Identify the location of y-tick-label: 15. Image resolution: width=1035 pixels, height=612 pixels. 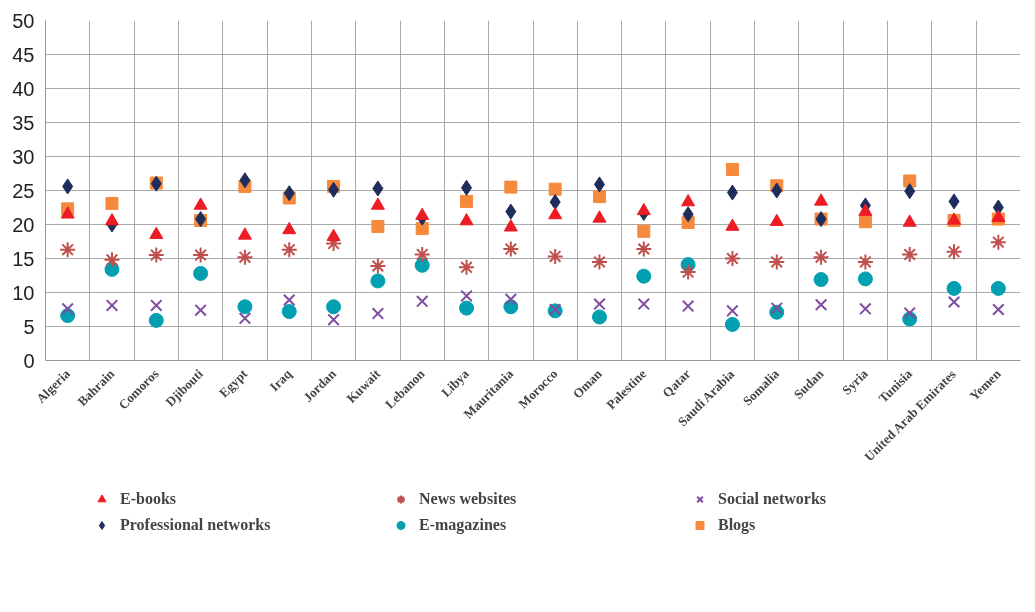
(23, 258).